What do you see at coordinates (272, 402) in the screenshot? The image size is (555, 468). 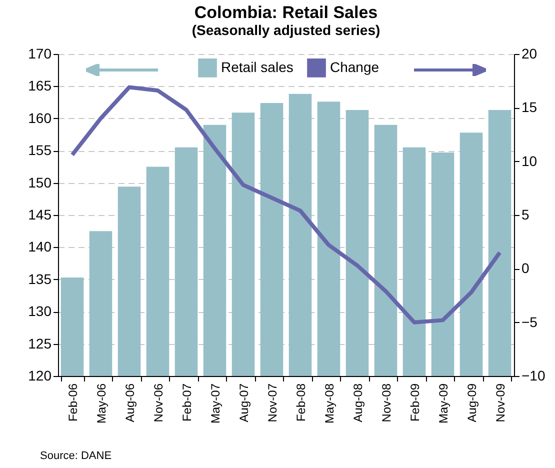 I see `x-tick-label: Nov-07` at bounding box center [272, 402].